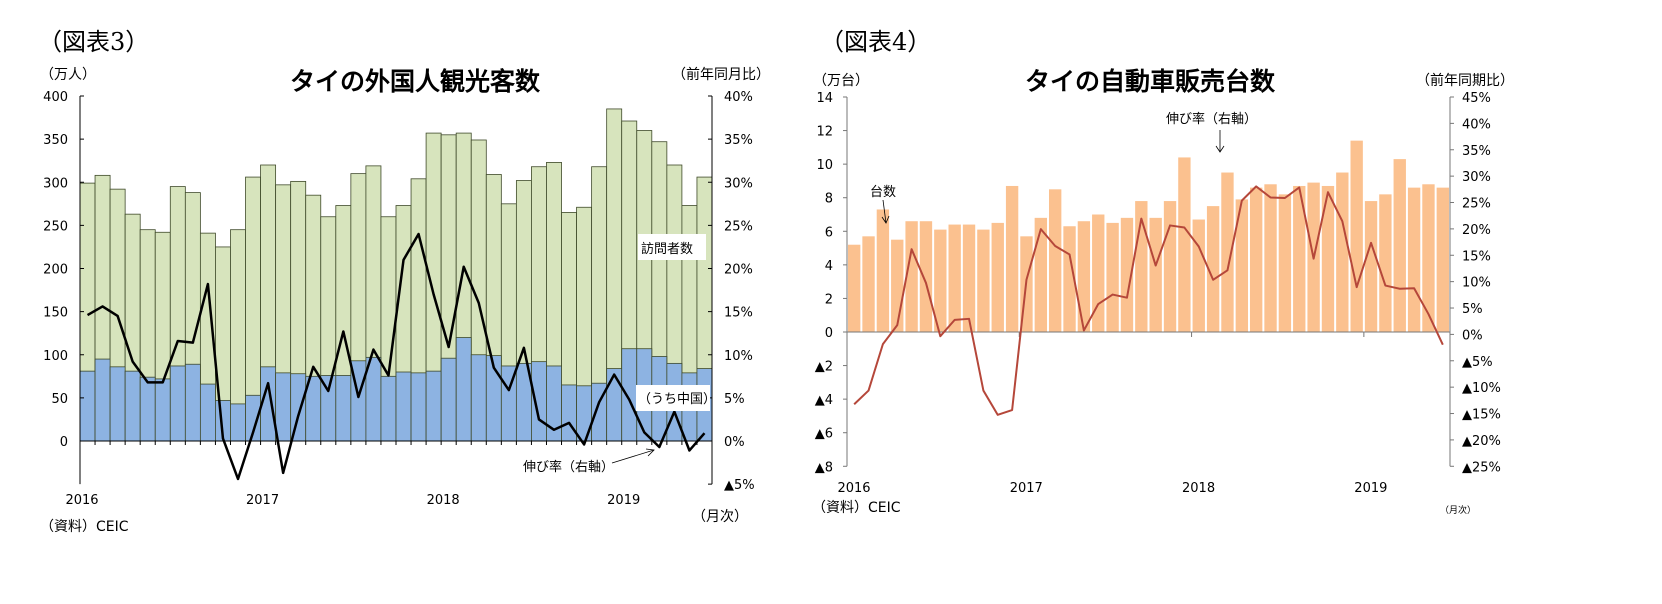 This screenshot has height=604, width=1662. Describe the element at coordinates (829, 199) in the screenshot. I see `y-tick-label-left: 8` at that location.